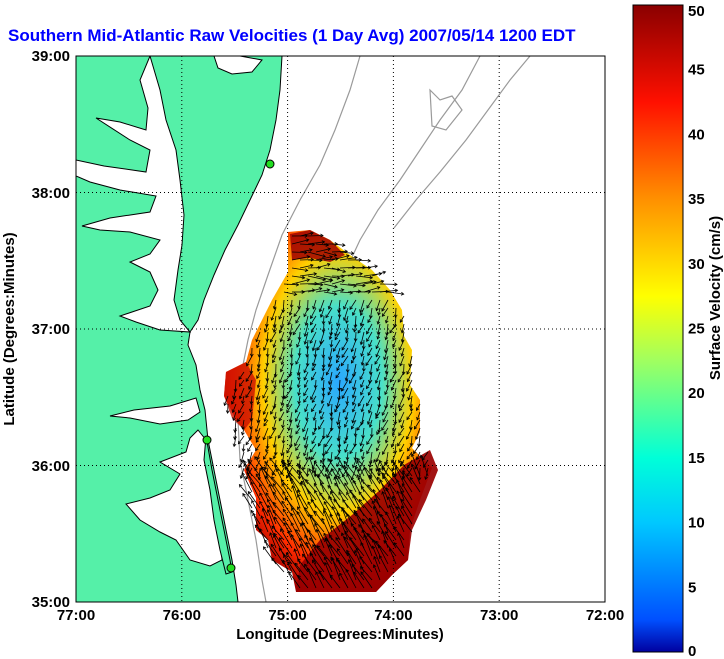  What do you see at coordinates (715, 298) in the screenshot?
I see `colorbar-label: Surface Velocity (cm/s)` at bounding box center [715, 298].